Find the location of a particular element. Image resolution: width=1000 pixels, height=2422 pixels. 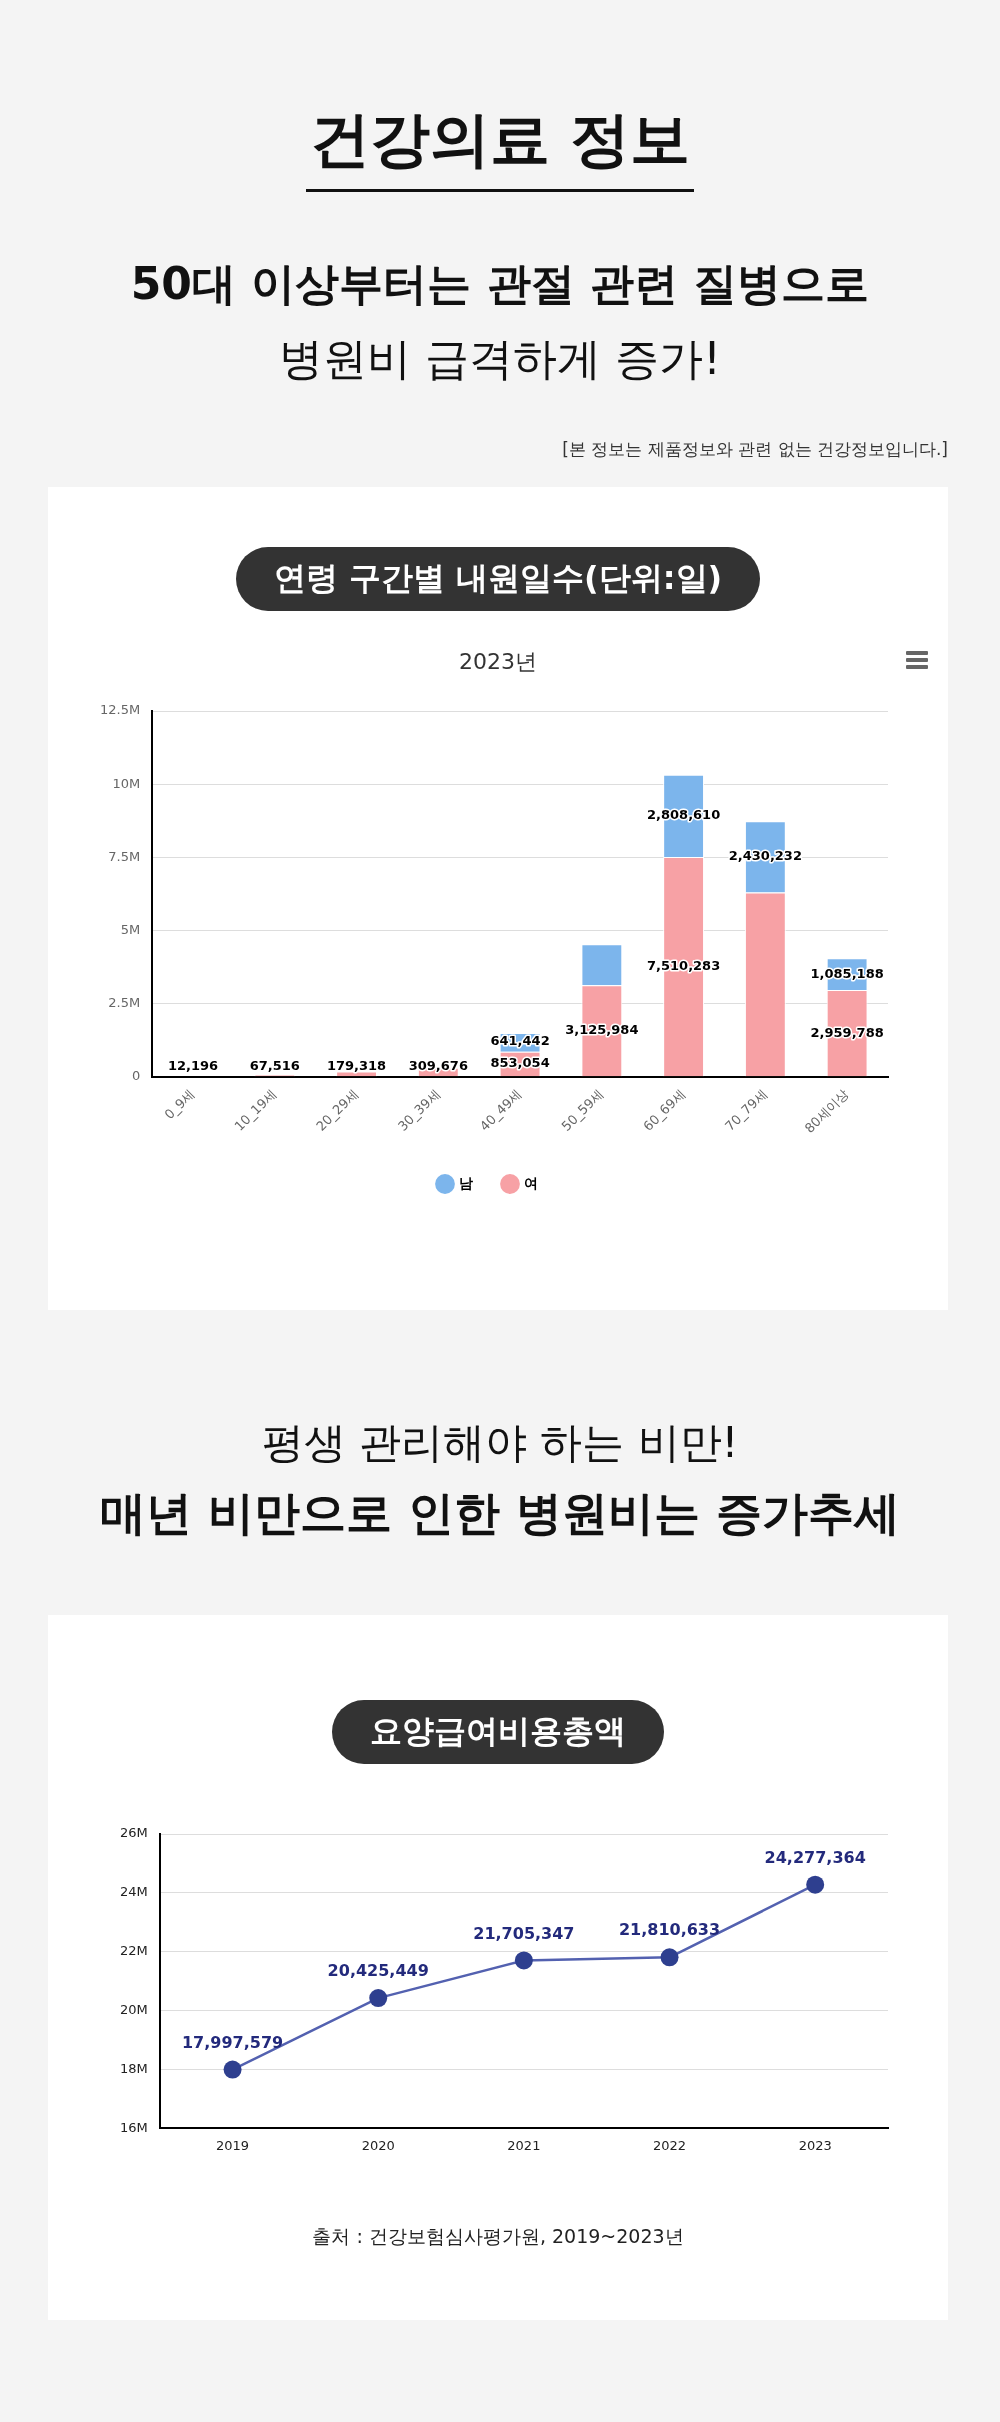

data-label: 21,810,633 is located at coordinates (669, 1930).